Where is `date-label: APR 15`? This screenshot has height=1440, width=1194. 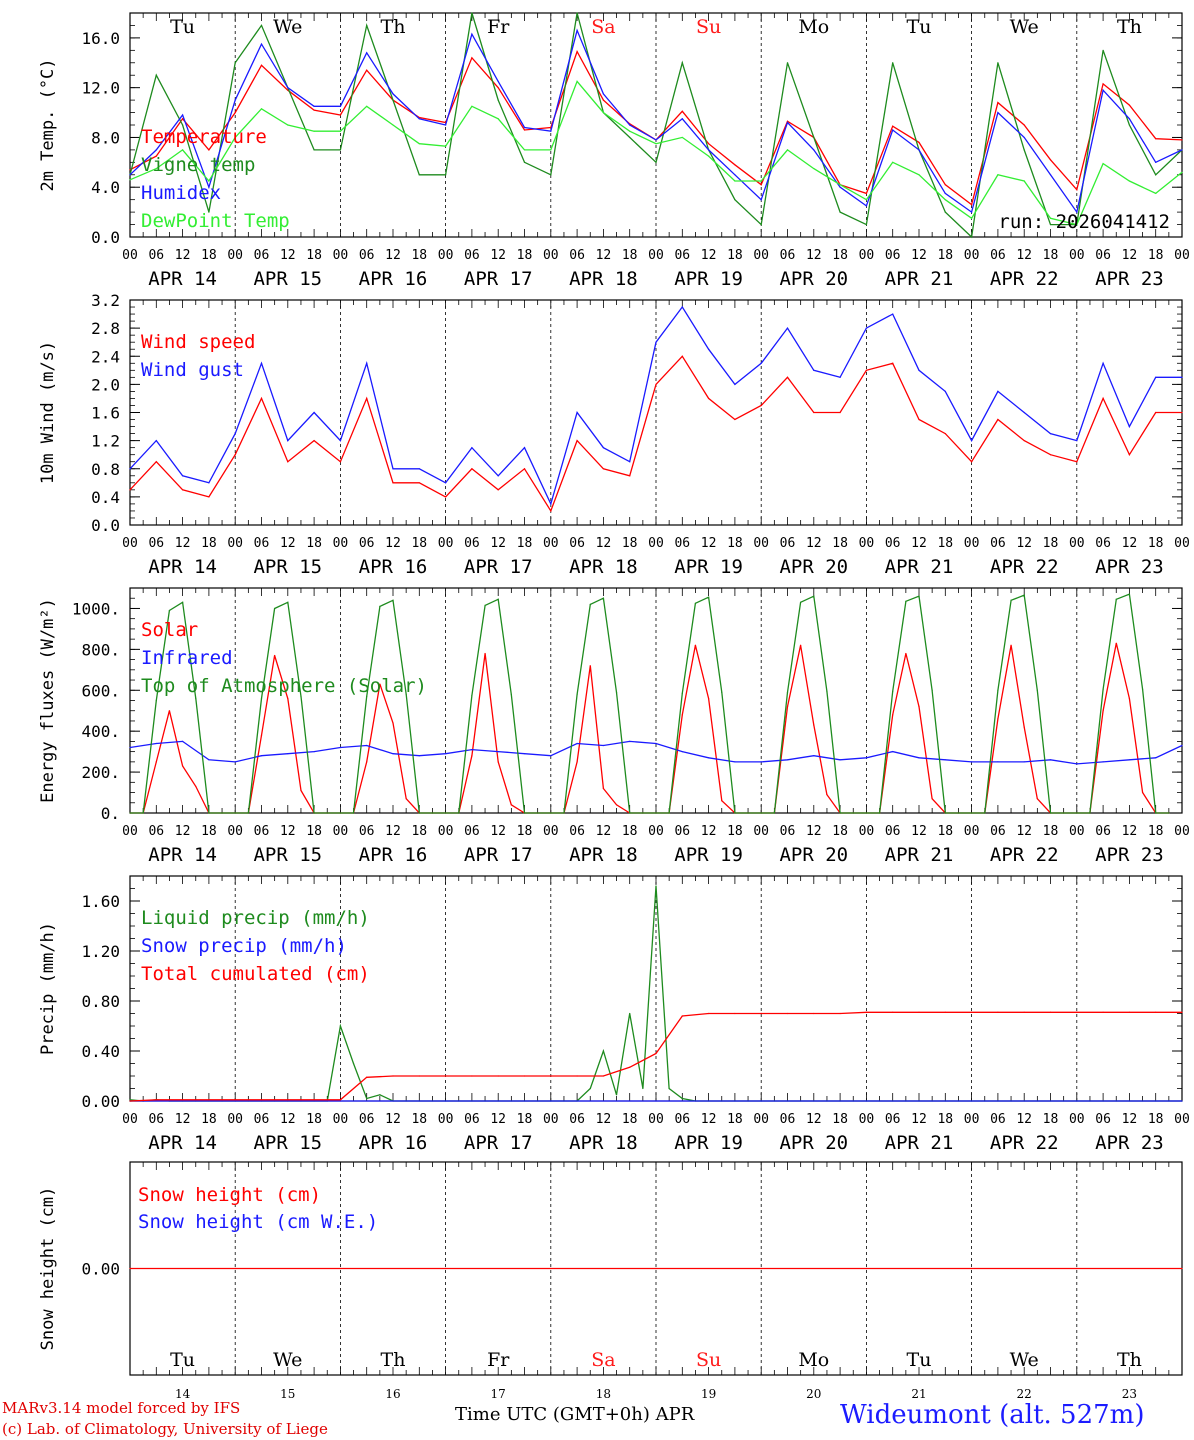 date-label: APR 15 is located at coordinates (287, 567).